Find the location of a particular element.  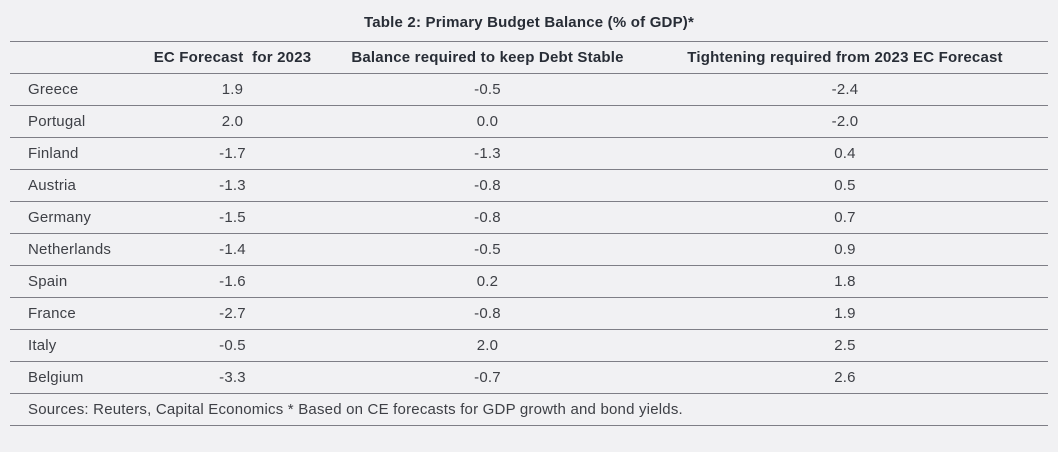

balance-cell: 0.2 is located at coordinates (487, 281).